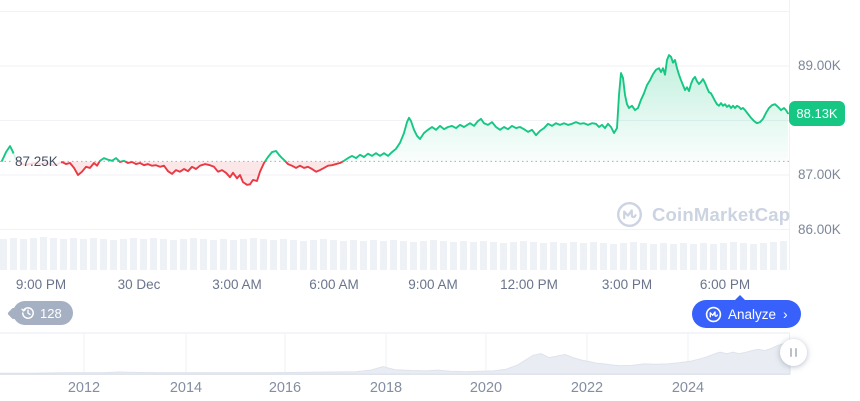 The height and width of the screenshot is (401, 860). I want to click on analyze-button: Analyze ›, so click(746, 311).